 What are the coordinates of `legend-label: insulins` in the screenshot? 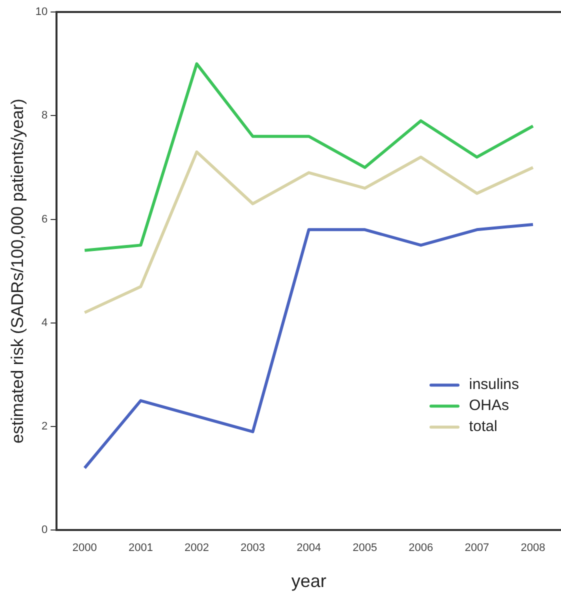 It's located at (494, 385).